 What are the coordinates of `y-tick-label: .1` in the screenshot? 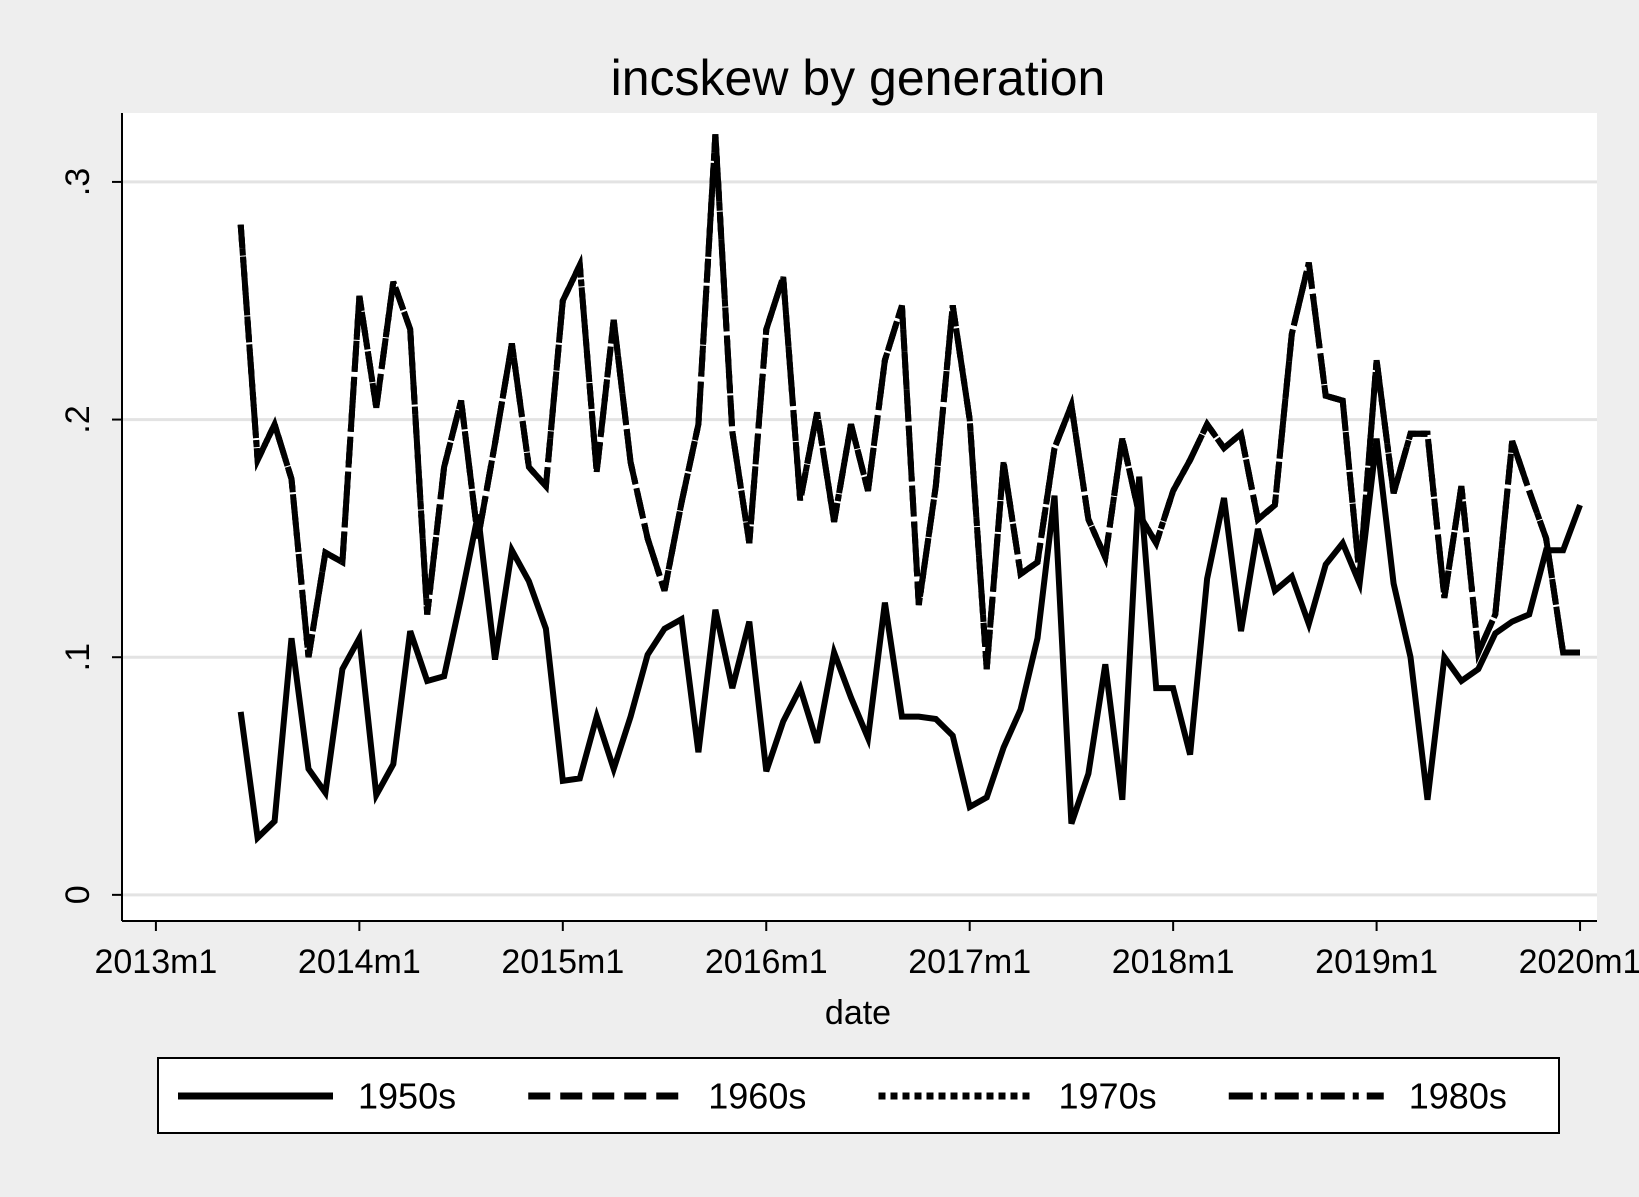 It's located at (78, 657).